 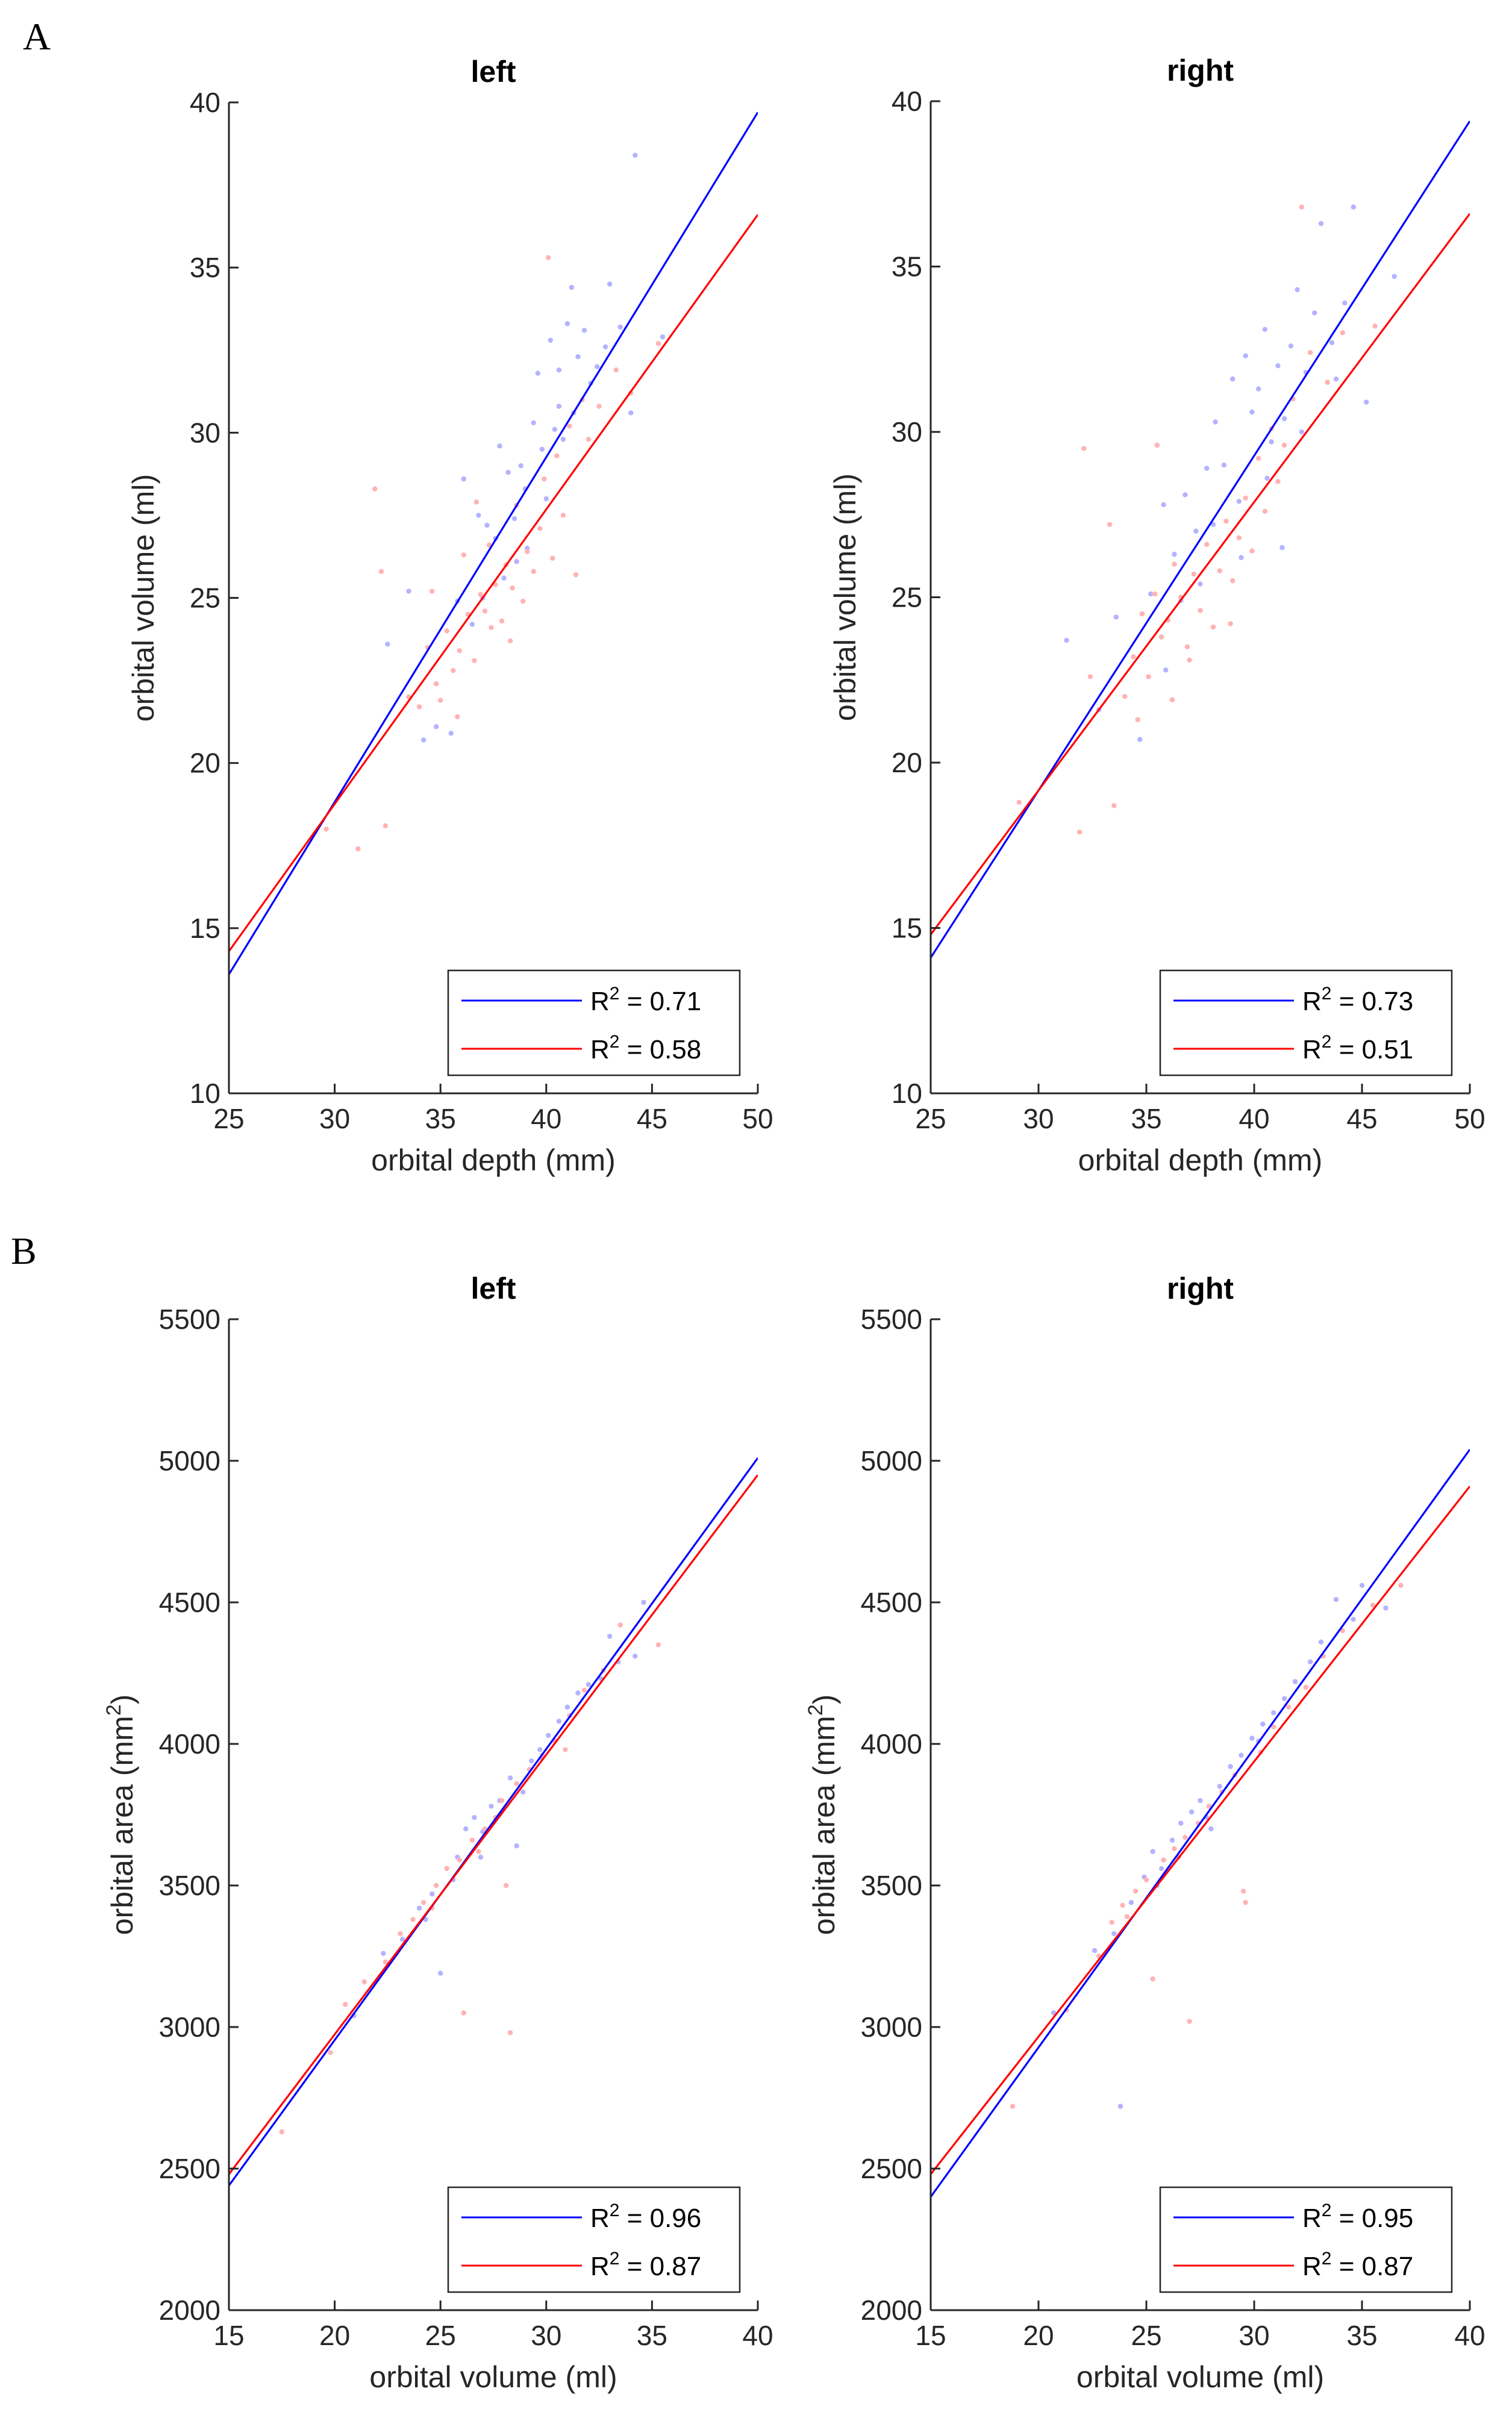 I want to click on chart-2-title: right, so click(x=1200, y=70).